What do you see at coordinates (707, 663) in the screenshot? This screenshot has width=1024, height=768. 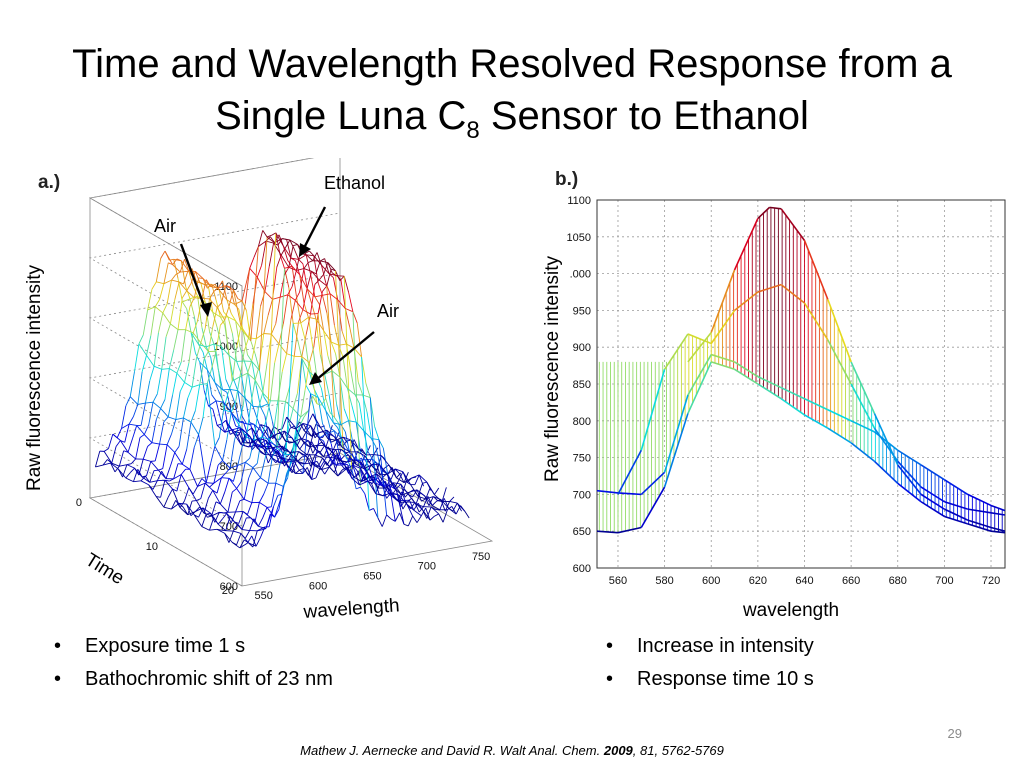 I see `right-bullet-list: Increase in intensity Response time 10 s` at bounding box center [707, 663].